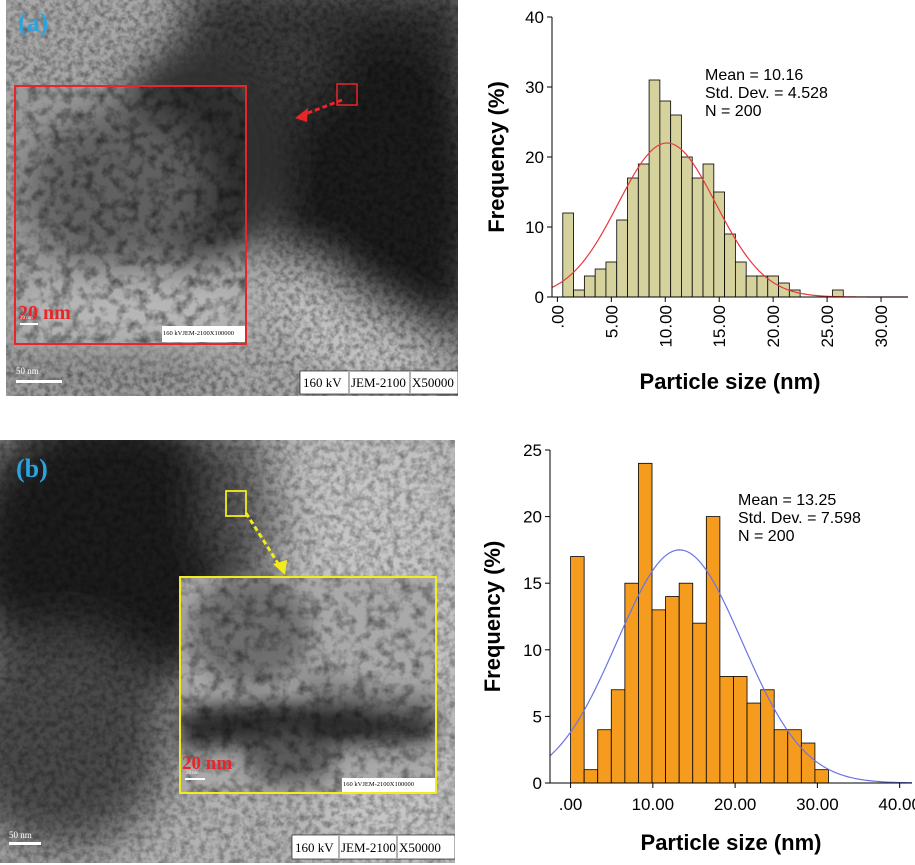 The image size is (915, 865). What do you see at coordinates (44, 313) in the screenshot?
I see `inset-scale-label-a: 20 nm` at bounding box center [44, 313].